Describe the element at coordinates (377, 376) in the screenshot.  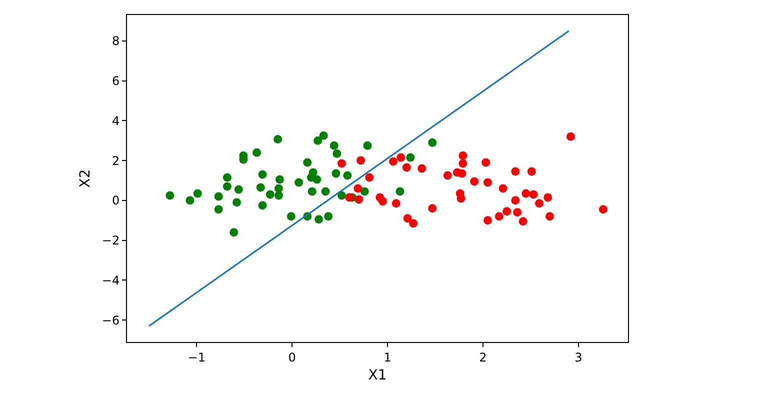
I see `x-axis-title: X1` at that location.